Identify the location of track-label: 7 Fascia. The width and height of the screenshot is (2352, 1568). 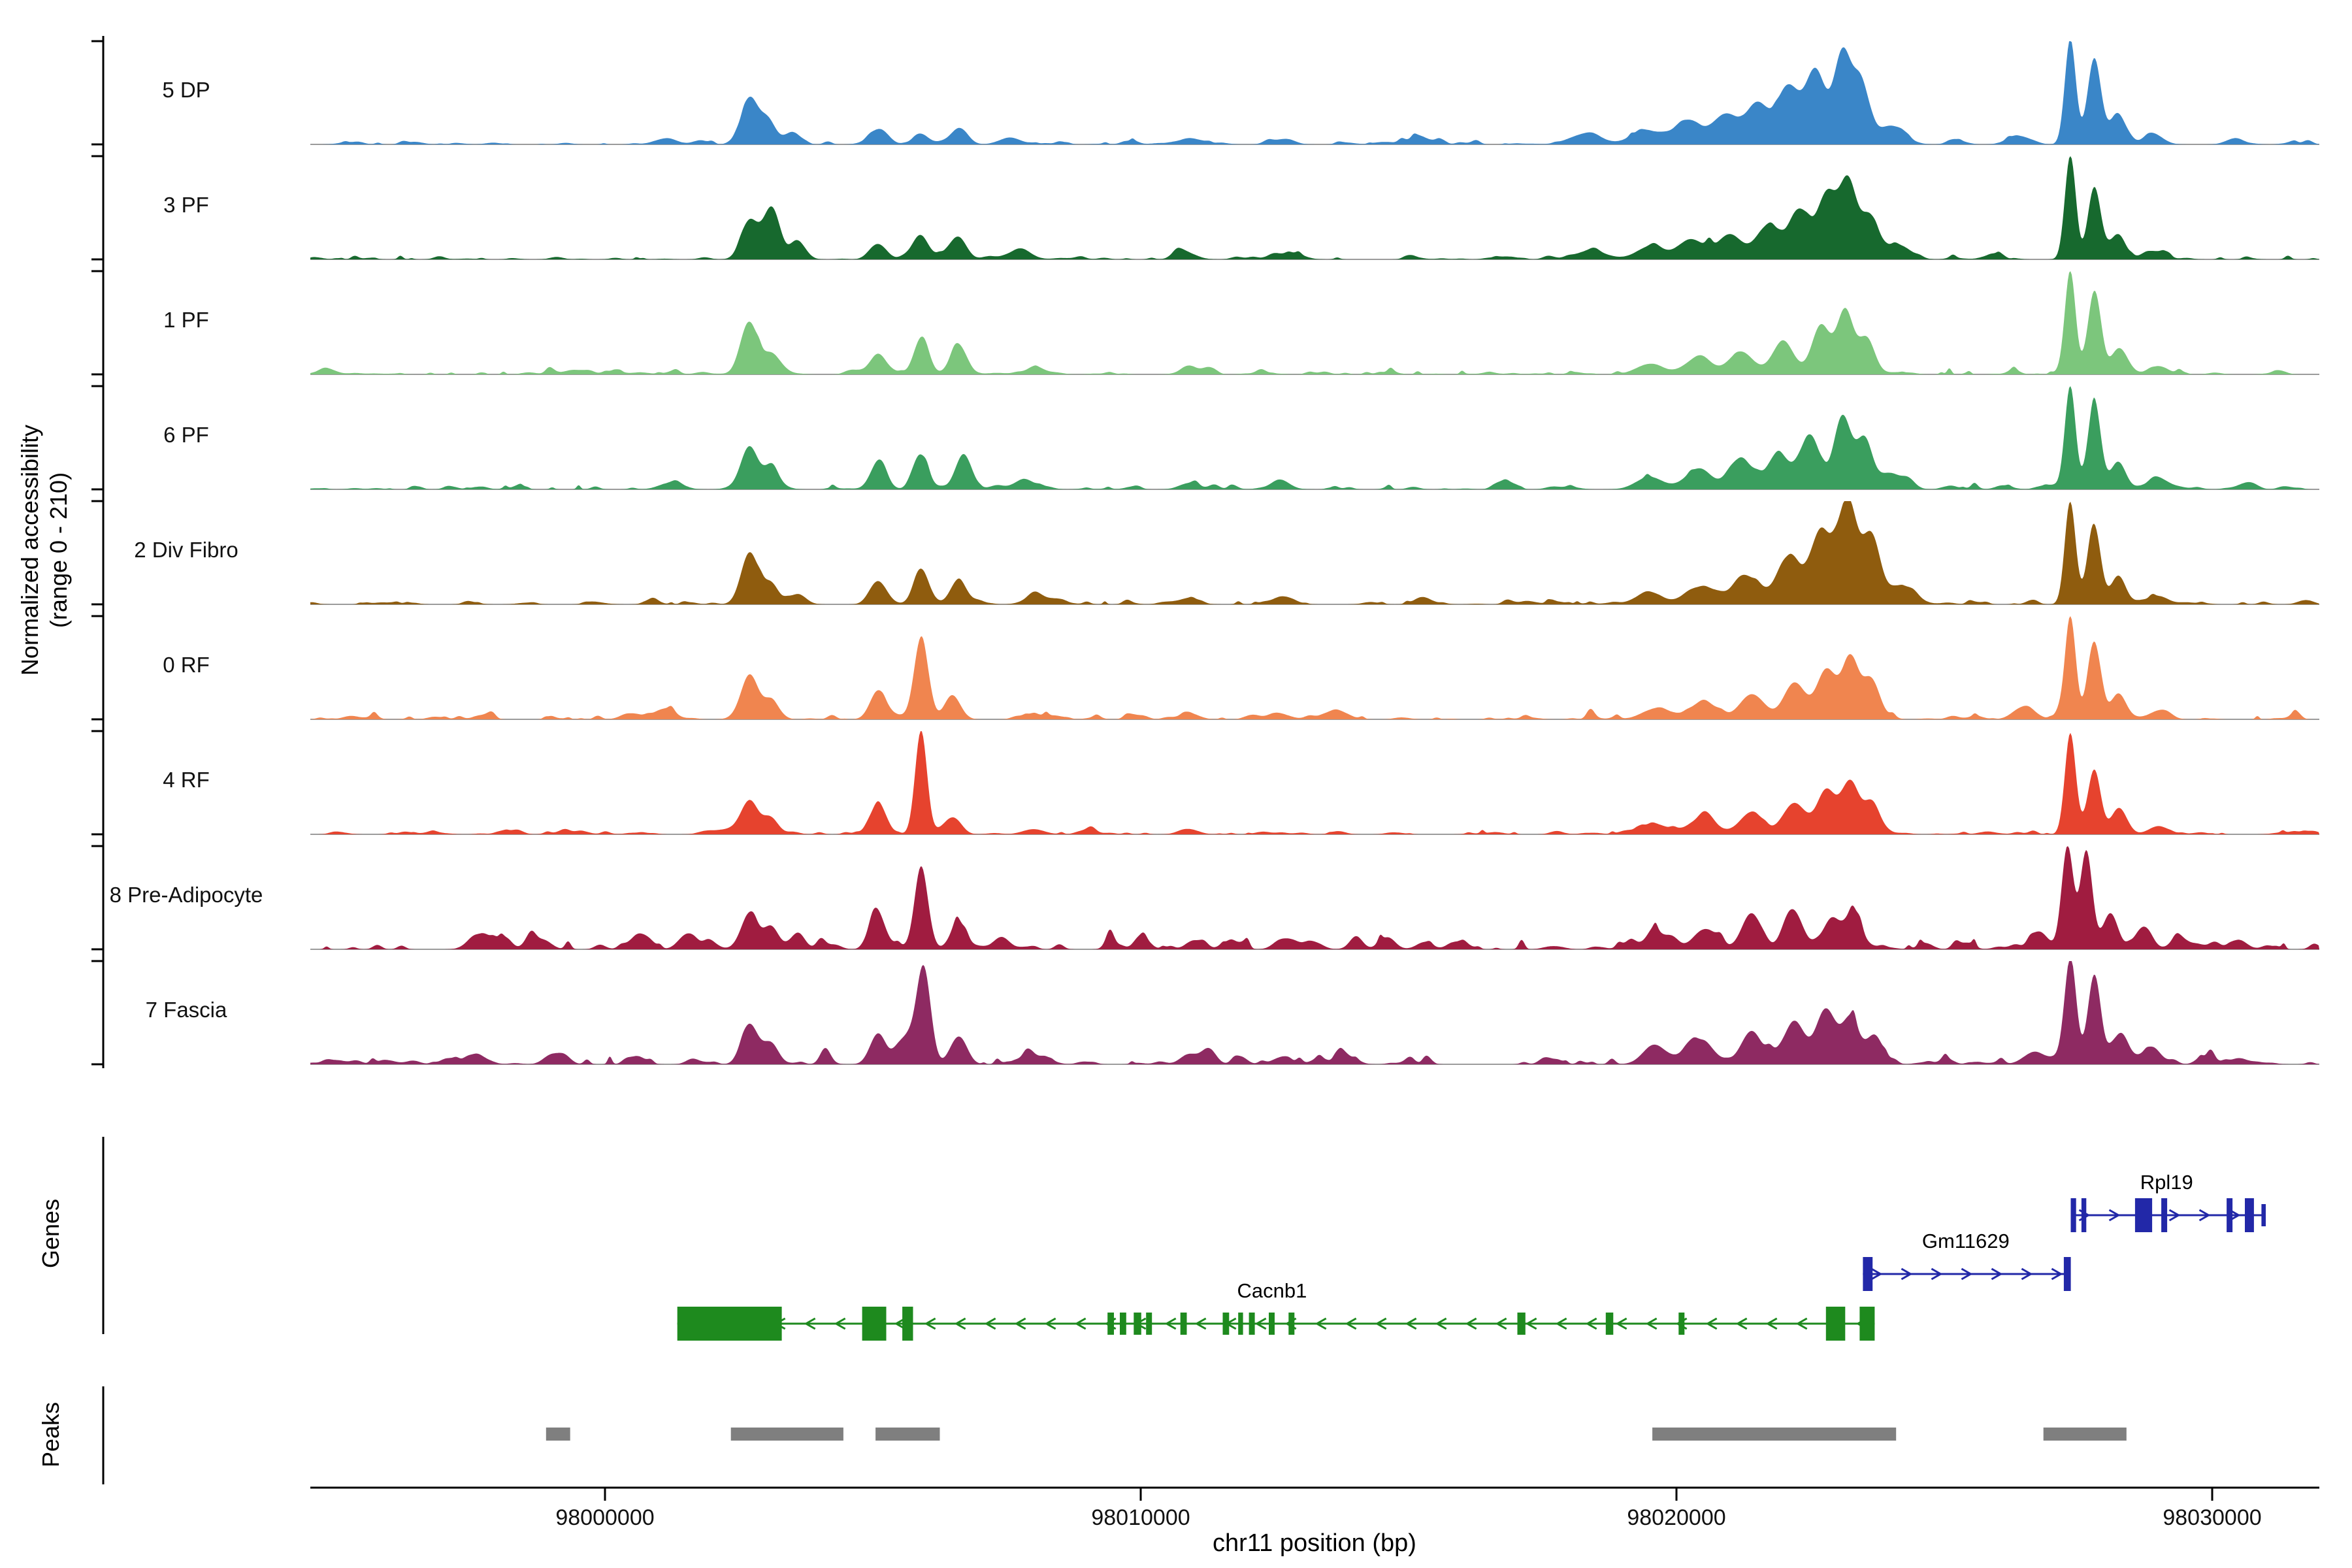
(186, 1010).